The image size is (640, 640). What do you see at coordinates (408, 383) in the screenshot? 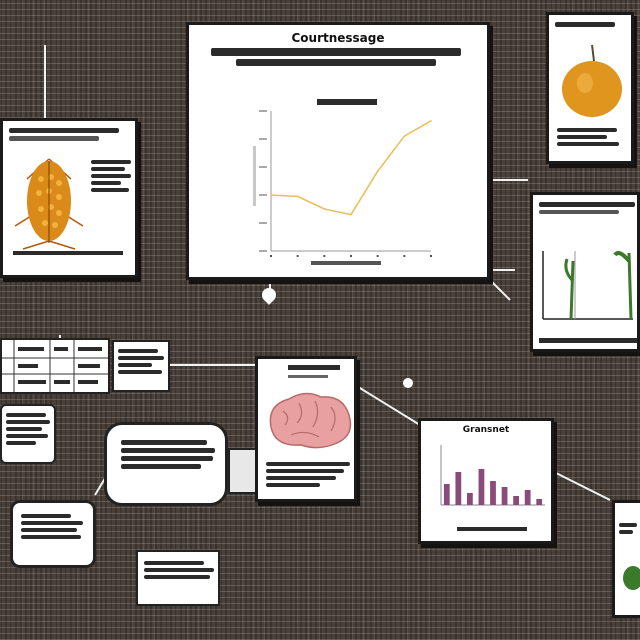
I see `pin-icon` at bounding box center [408, 383].